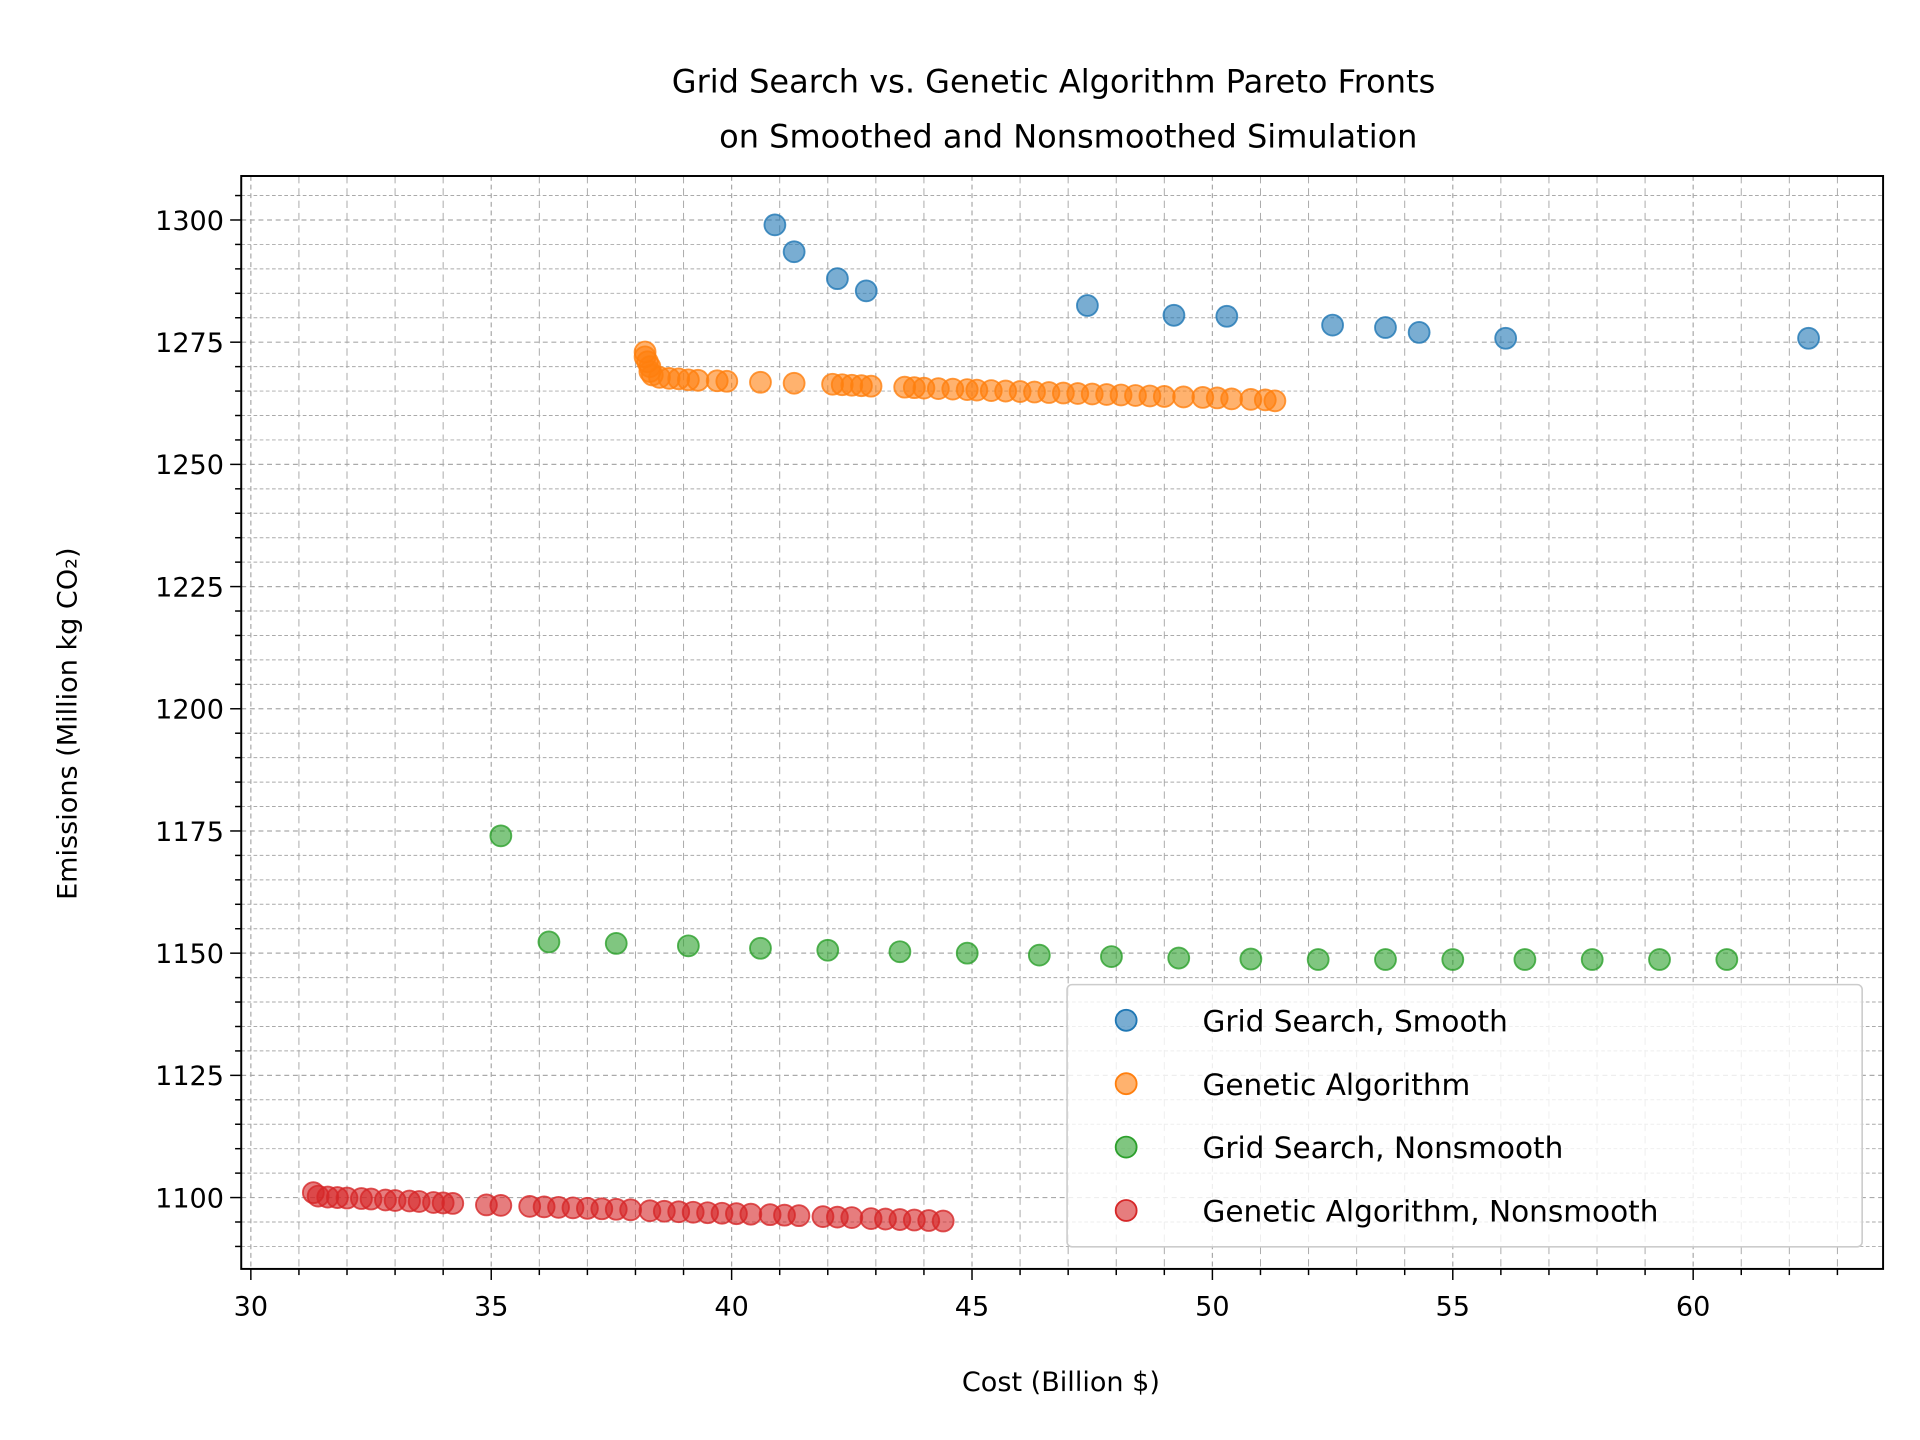 This screenshot has height=1440, width=1920. I want to click on y-axis-label: Emissions (Million kg CO₂), so click(67, 723).